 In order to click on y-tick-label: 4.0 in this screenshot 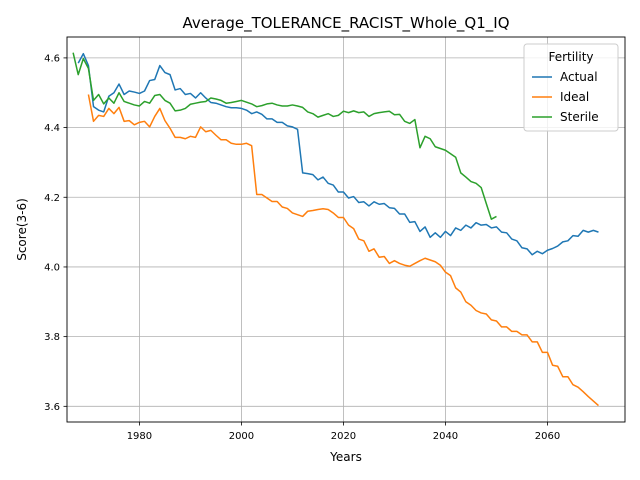, I will do `click(52, 268)`.